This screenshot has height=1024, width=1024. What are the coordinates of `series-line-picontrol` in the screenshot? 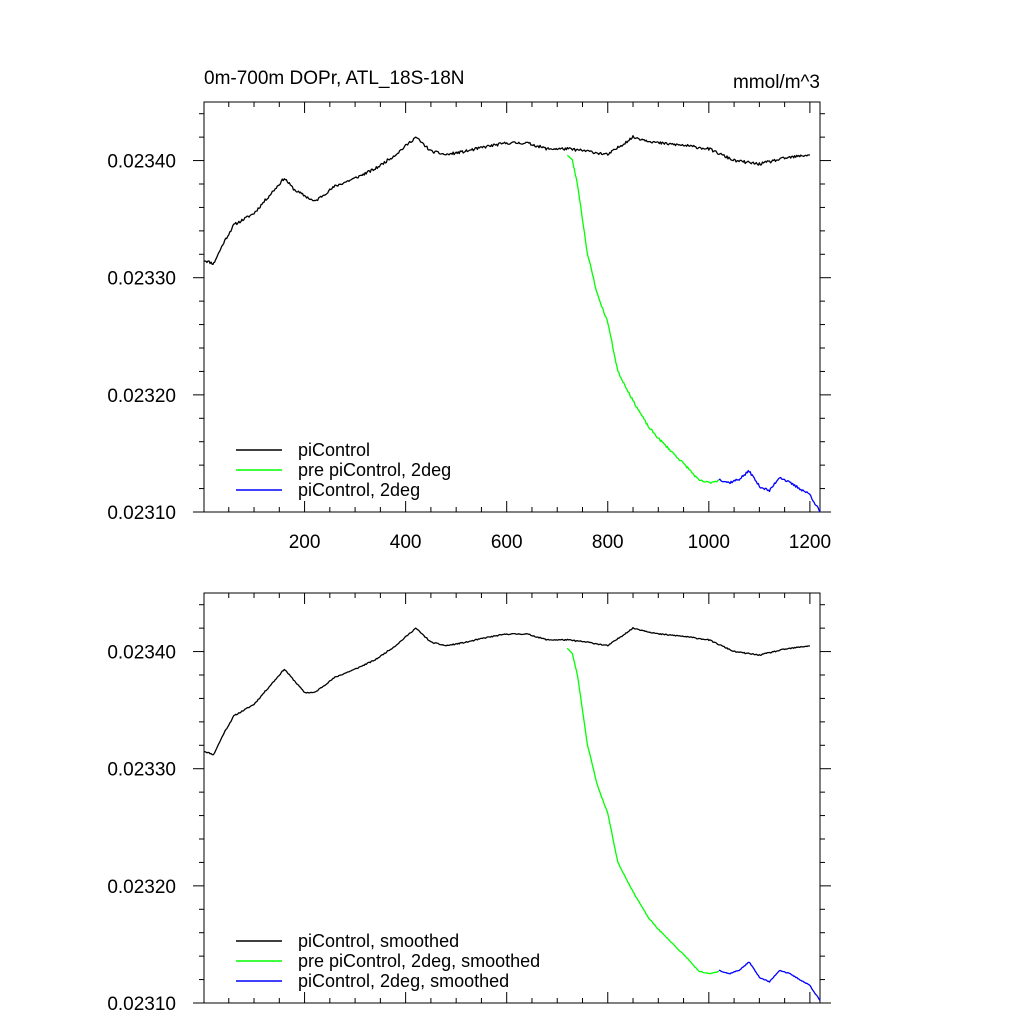 It's located at (507, 200).